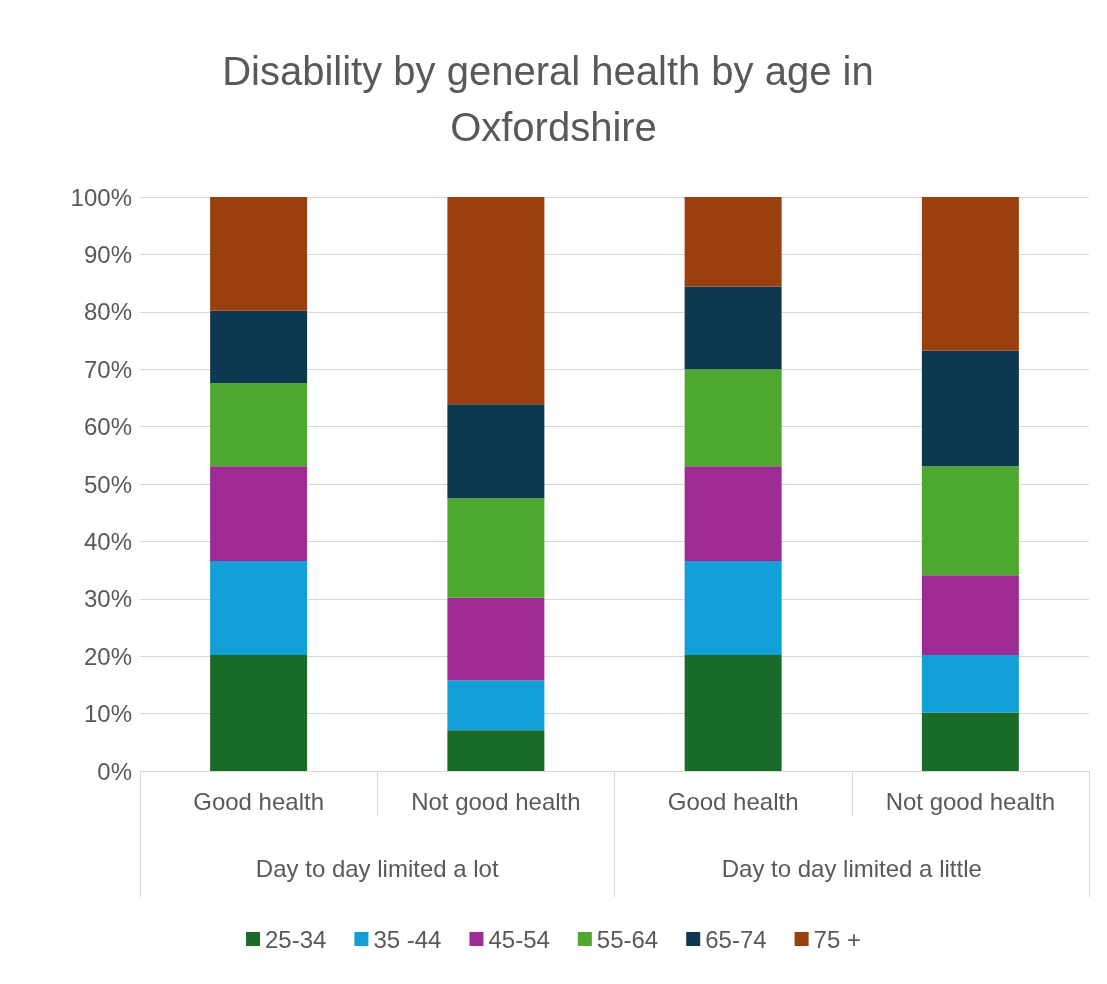  I want to click on text: Day to day limited a lot, so click(377, 868).